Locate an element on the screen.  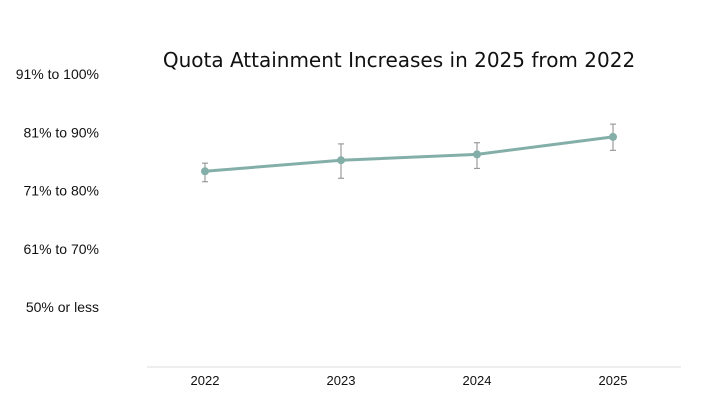
x-tick-label: 2024 is located at coordinates (477, 380).